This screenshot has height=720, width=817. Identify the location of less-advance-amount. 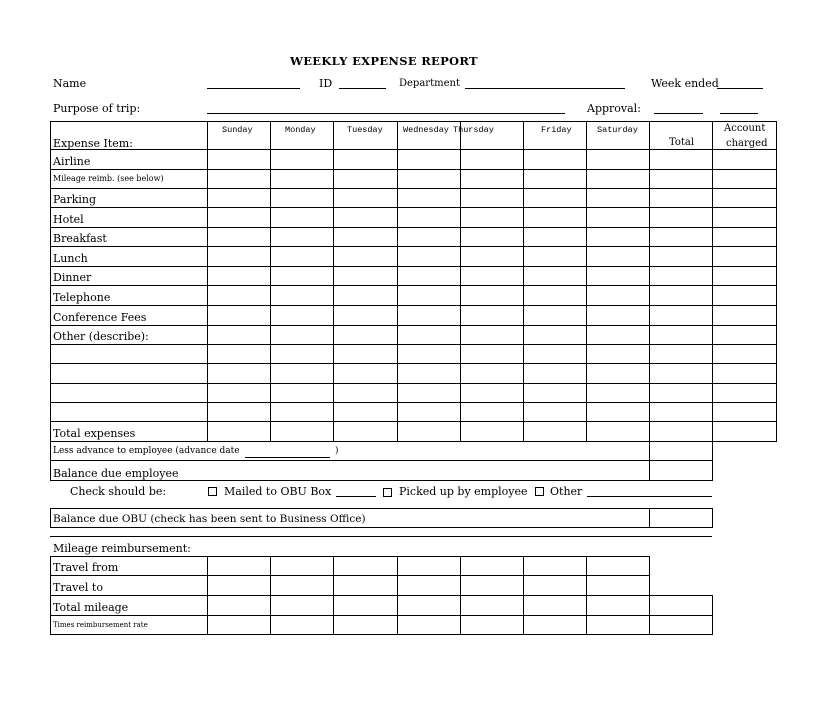
(681, 451).